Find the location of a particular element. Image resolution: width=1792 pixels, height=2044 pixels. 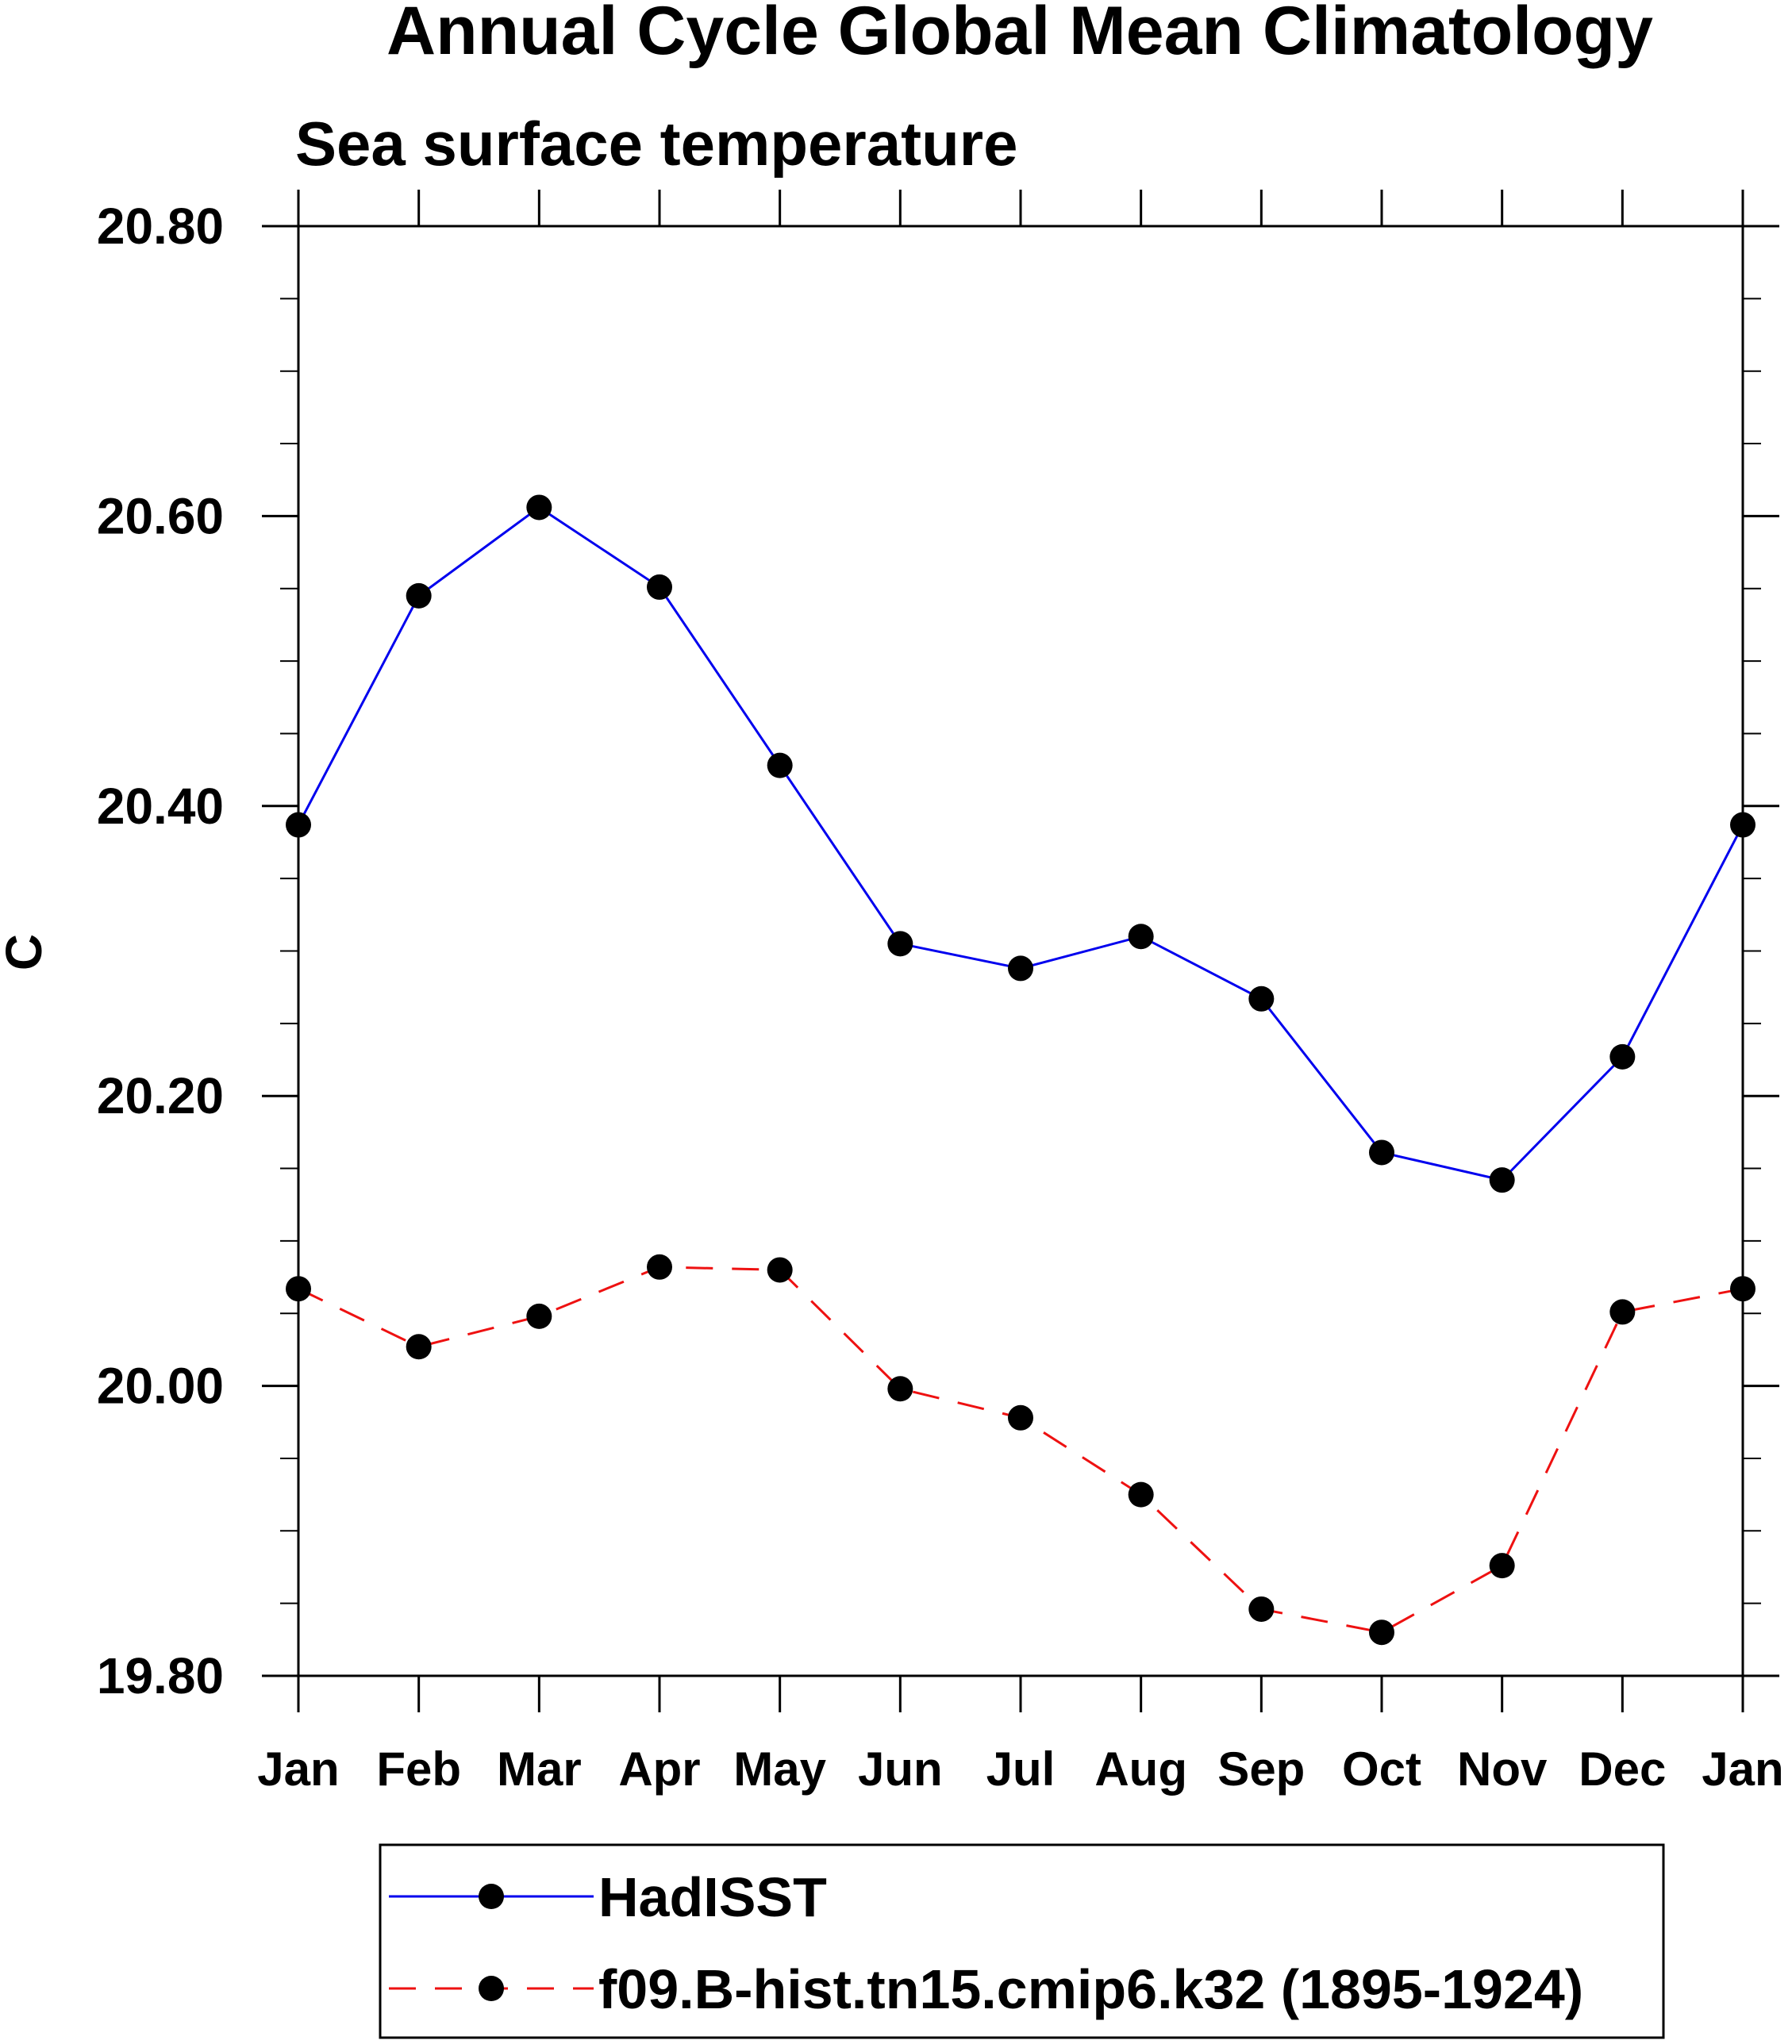

x-tick-label: Jun is located at coordinates (900, 1769).